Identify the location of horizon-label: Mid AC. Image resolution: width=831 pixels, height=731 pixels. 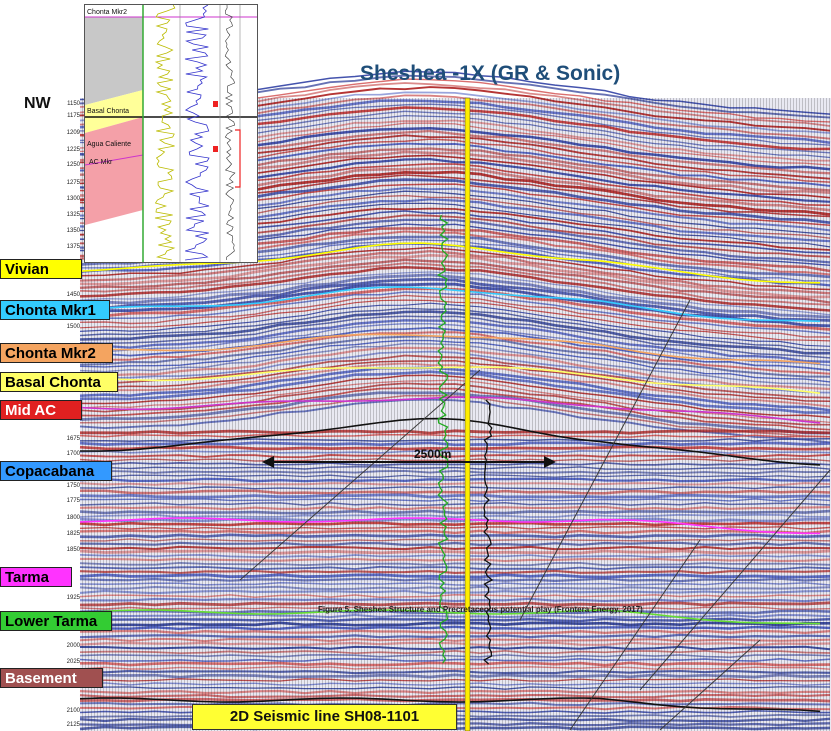
(41, 410).